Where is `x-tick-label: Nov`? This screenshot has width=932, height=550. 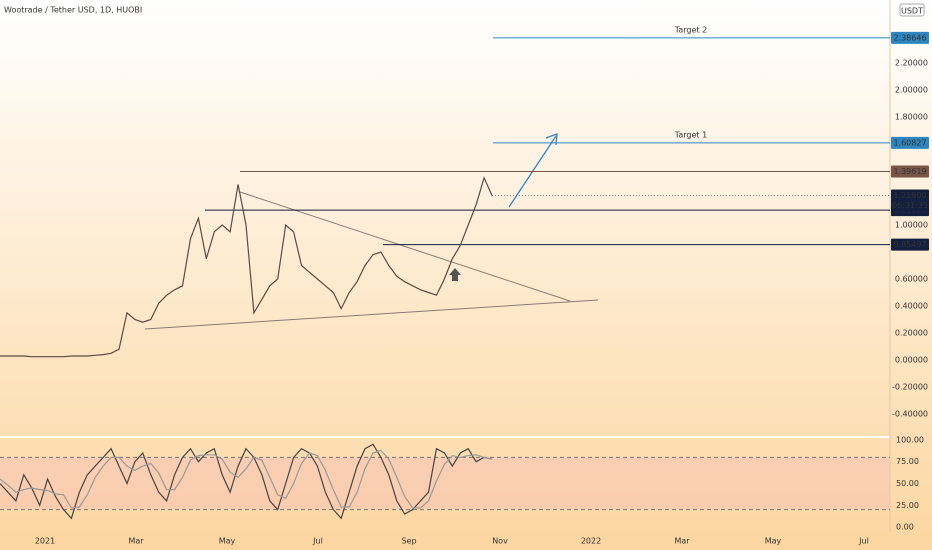
x-tick-label: Nov is located at coordinates (500, 541).